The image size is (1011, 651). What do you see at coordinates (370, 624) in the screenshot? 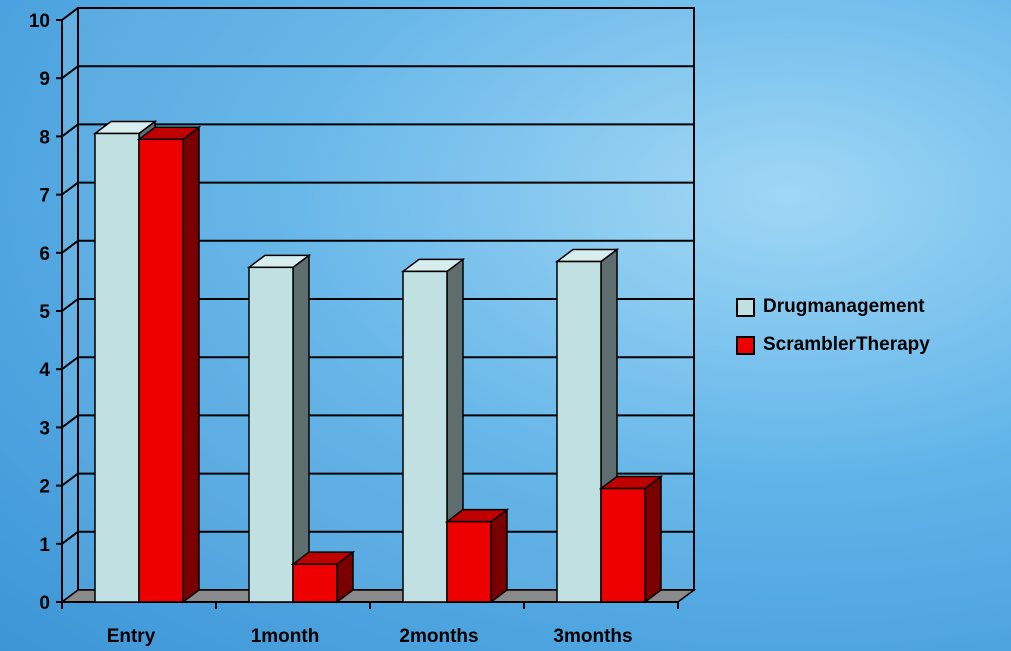
I see `x-axis-ticks: Entry 1month 2months 3months` at bounding box center [370, 624].